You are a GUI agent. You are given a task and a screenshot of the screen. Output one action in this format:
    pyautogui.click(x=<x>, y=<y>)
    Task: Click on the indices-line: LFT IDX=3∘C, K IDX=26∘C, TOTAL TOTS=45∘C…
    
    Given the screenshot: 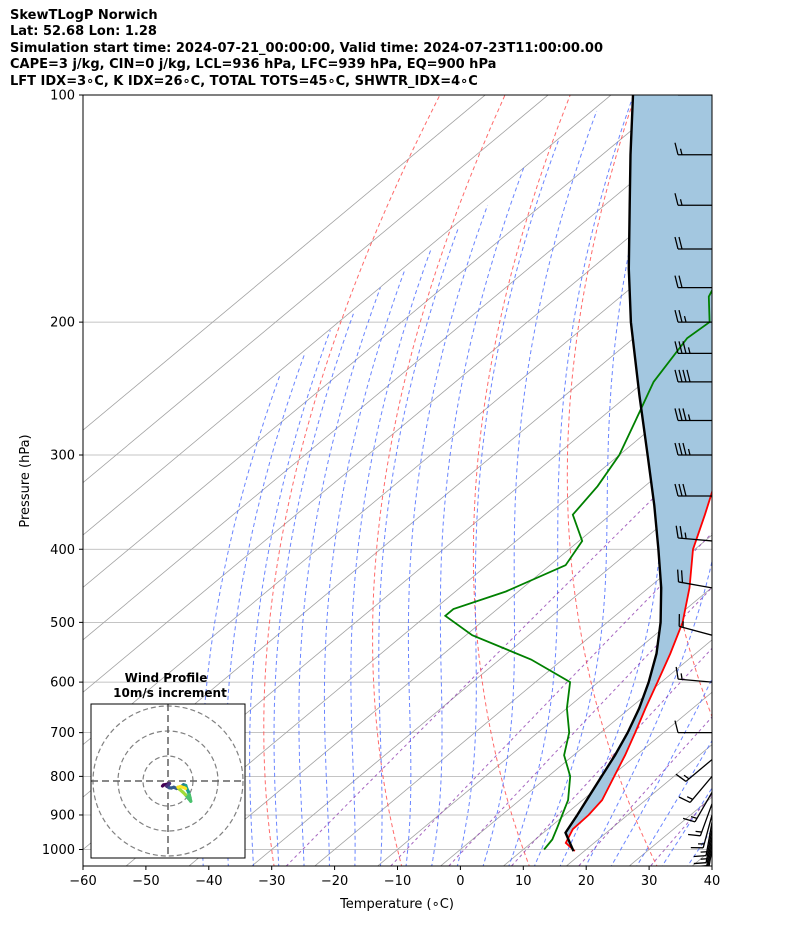 What is the action you would take?
    pyautogui.click(x=244, y=81)
    